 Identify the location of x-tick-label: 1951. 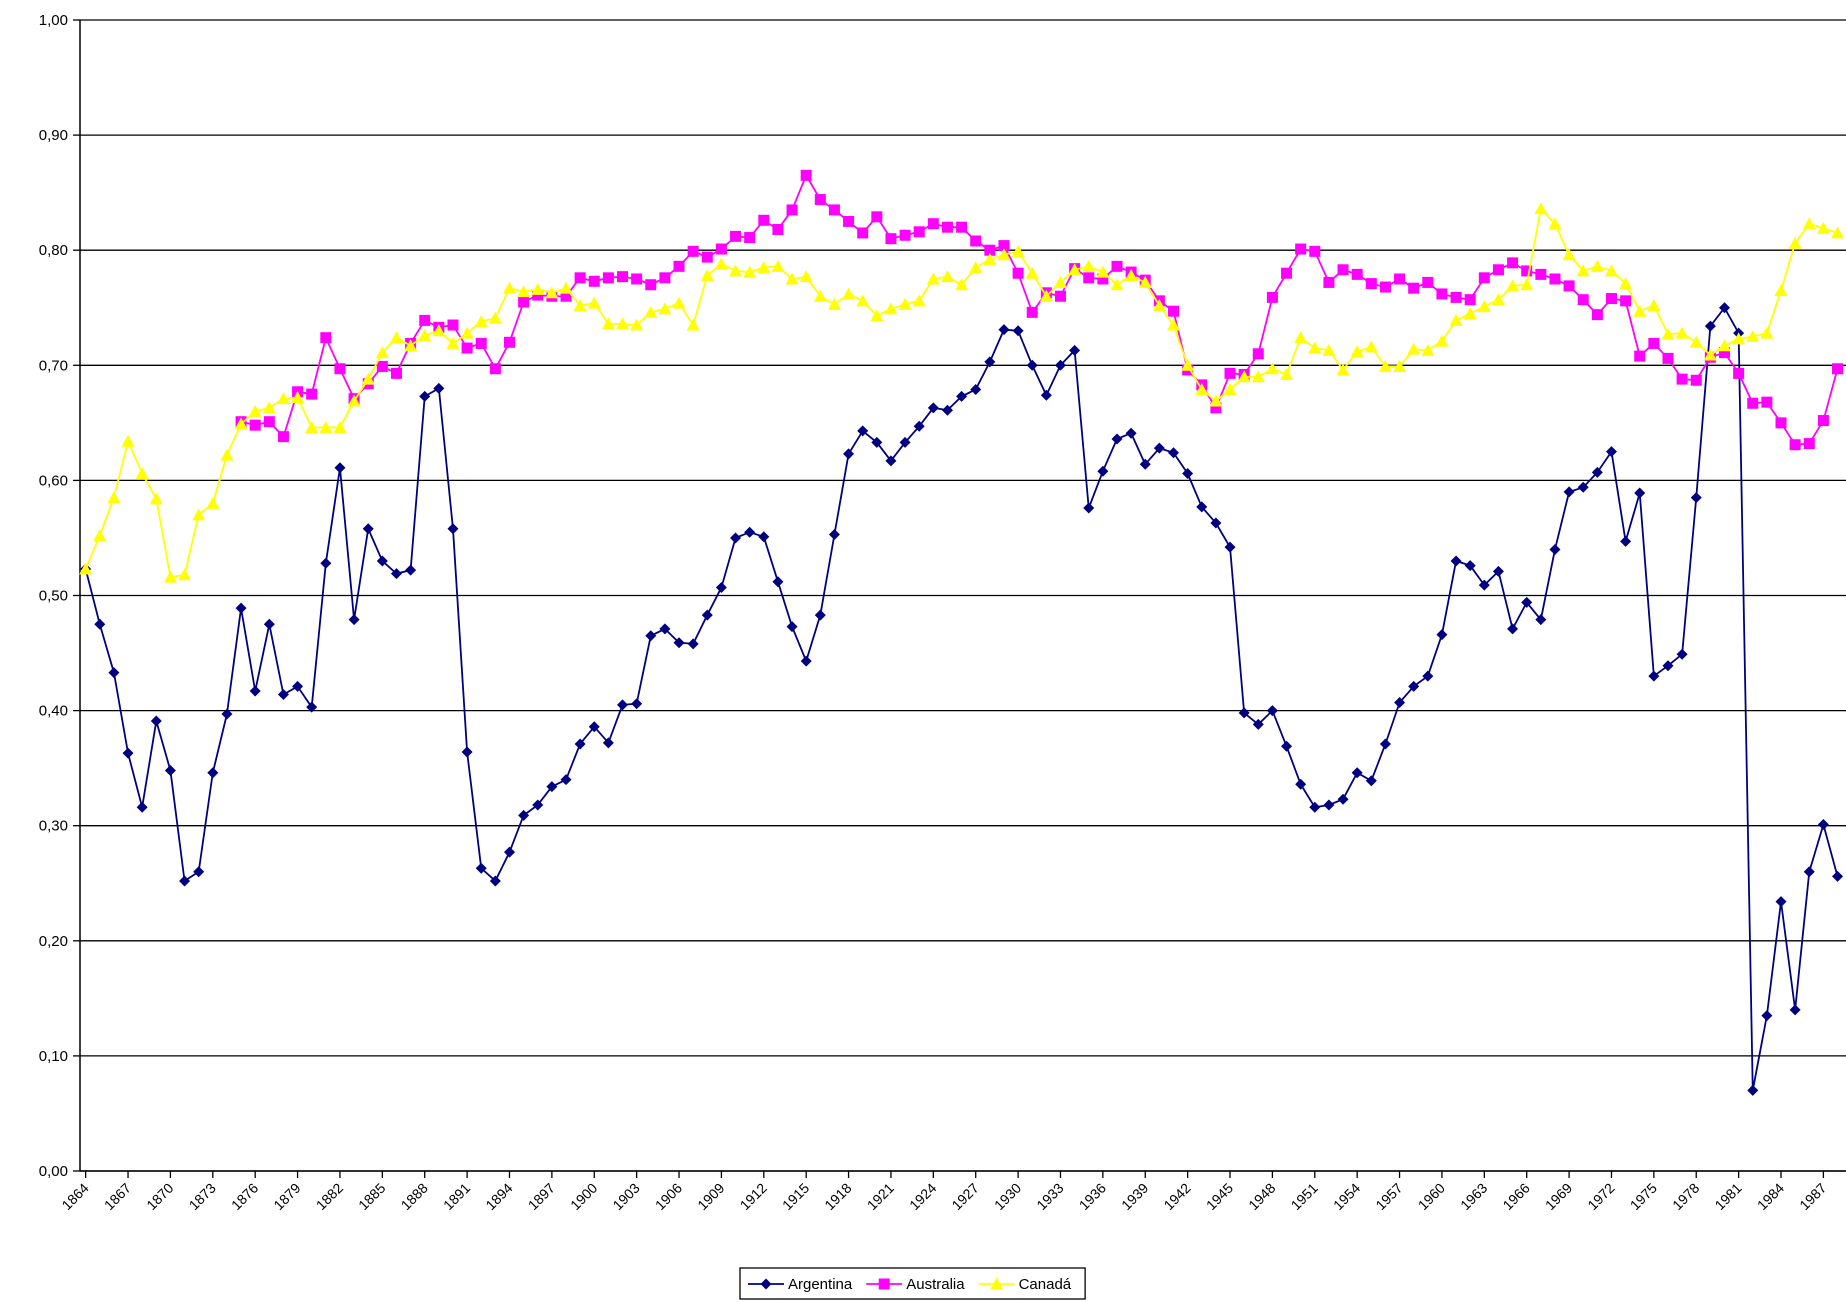
(1304, 1196).